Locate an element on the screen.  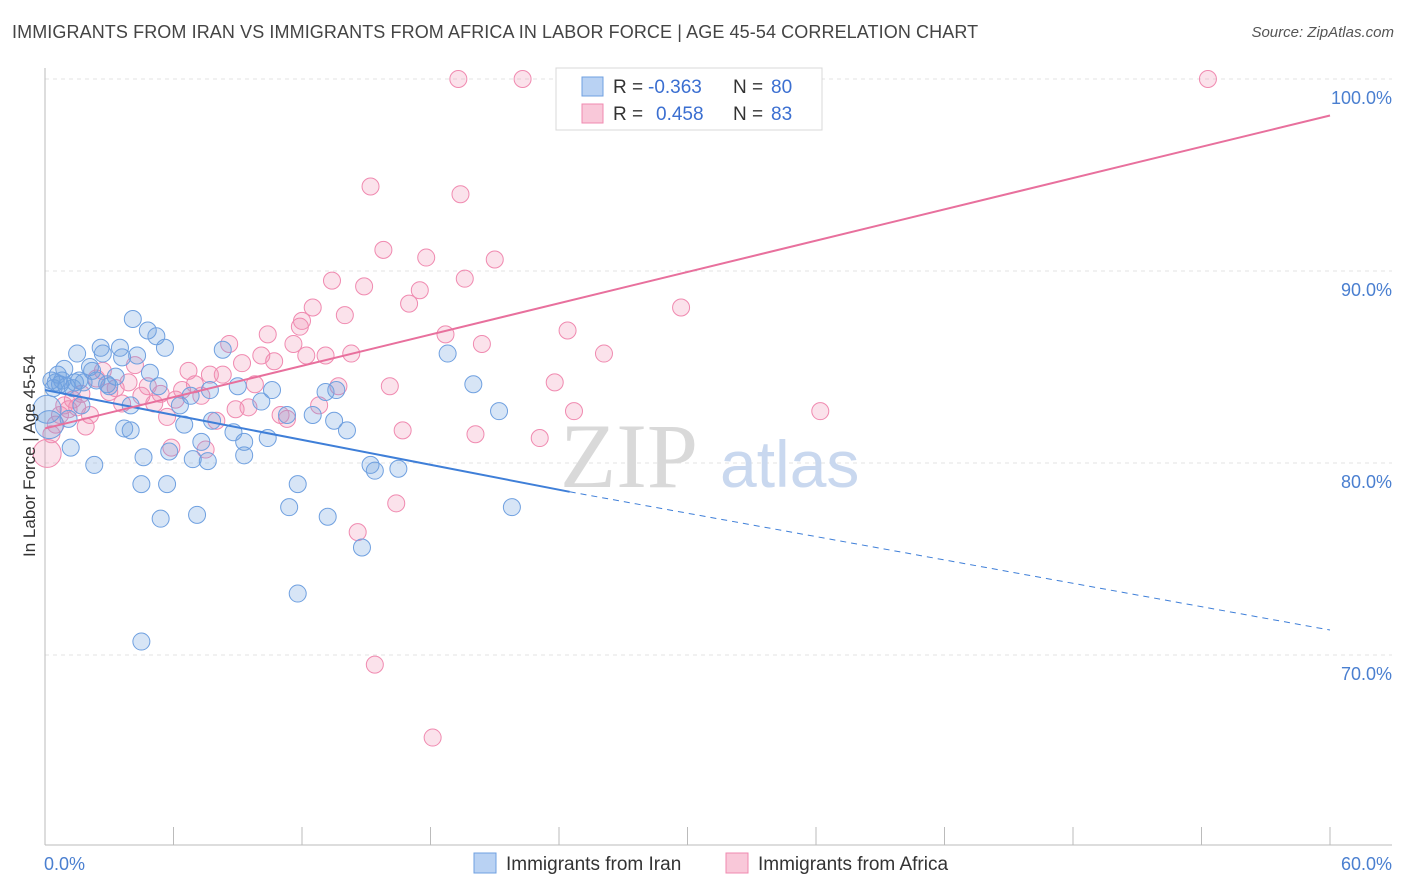
y-tick-label-70: 70.0% is located at coordinates (1366, 674).